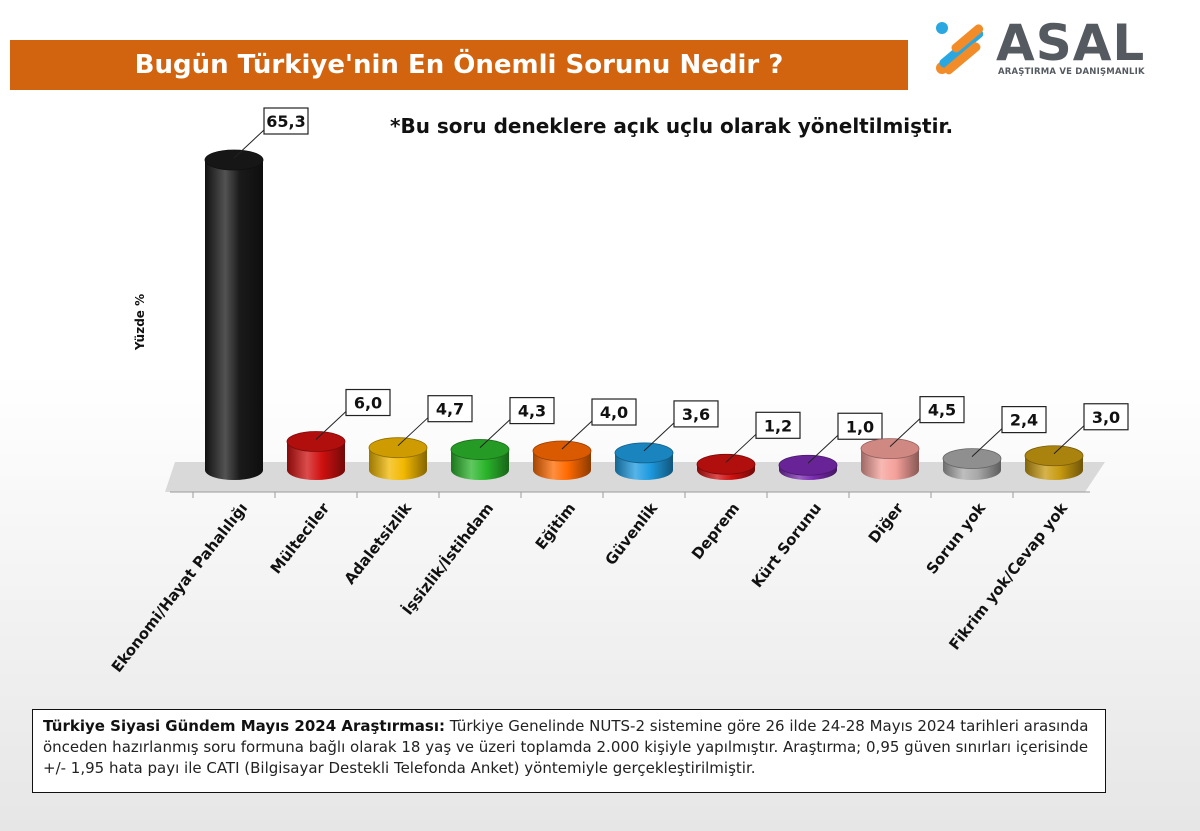  I want to click on logo-subtitle: ARAŞTIRMA VE DANIŞMANLIK, so click(1071, 72).